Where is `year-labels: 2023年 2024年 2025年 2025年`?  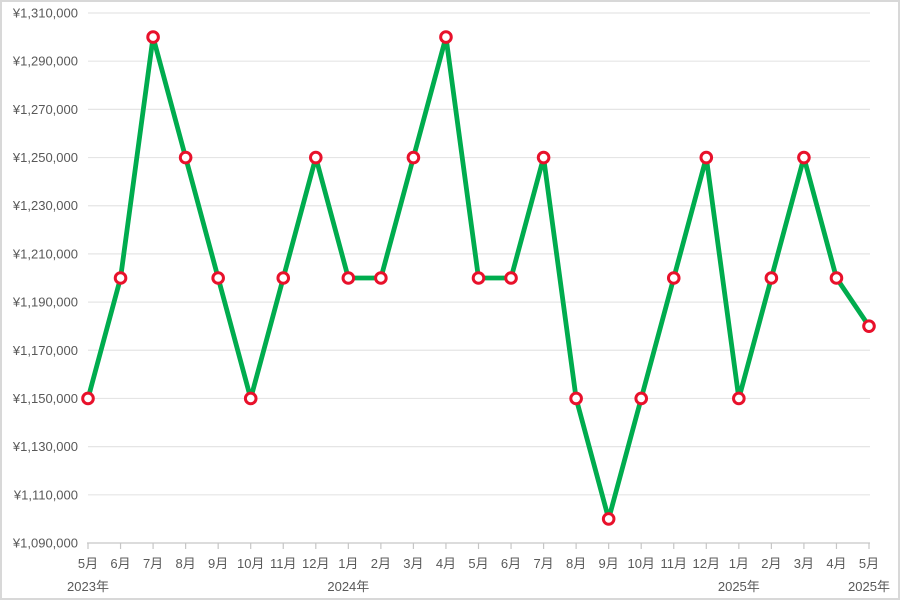 year-labels: 2023年 2024年 2025年 2025年 is located at coordinates (478, 586).